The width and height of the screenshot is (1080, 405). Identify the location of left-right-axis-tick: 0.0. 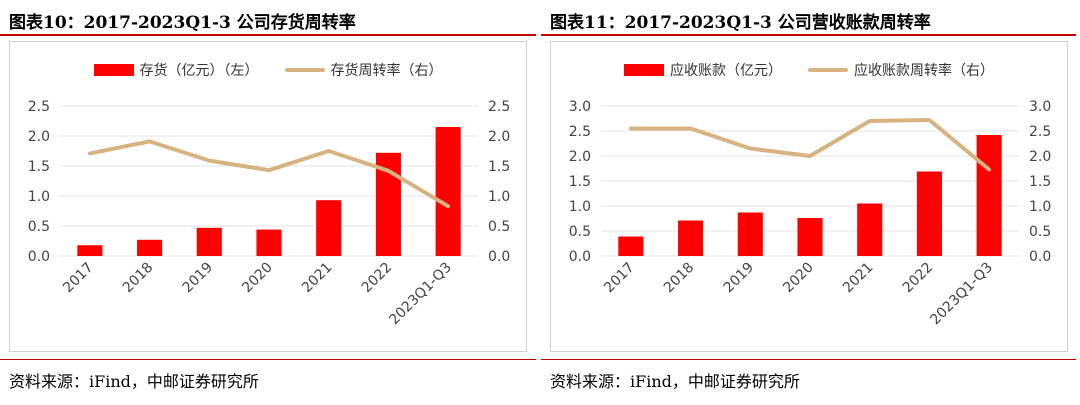
(499, 257).